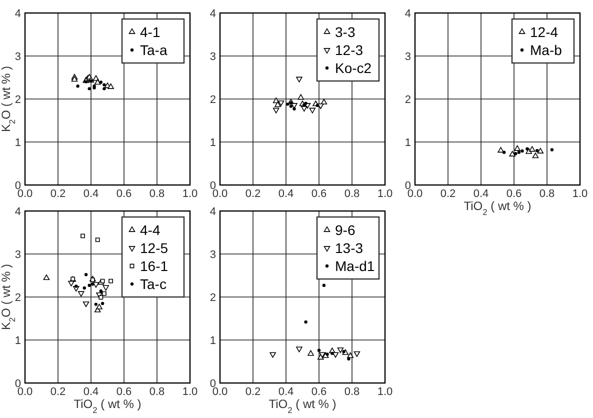 This screenshot has height=418, width=593. What do you see at coordinates (150, 32) in the screenshot?
I see `legend-label: 4-1` at bounding box center [150, 32].